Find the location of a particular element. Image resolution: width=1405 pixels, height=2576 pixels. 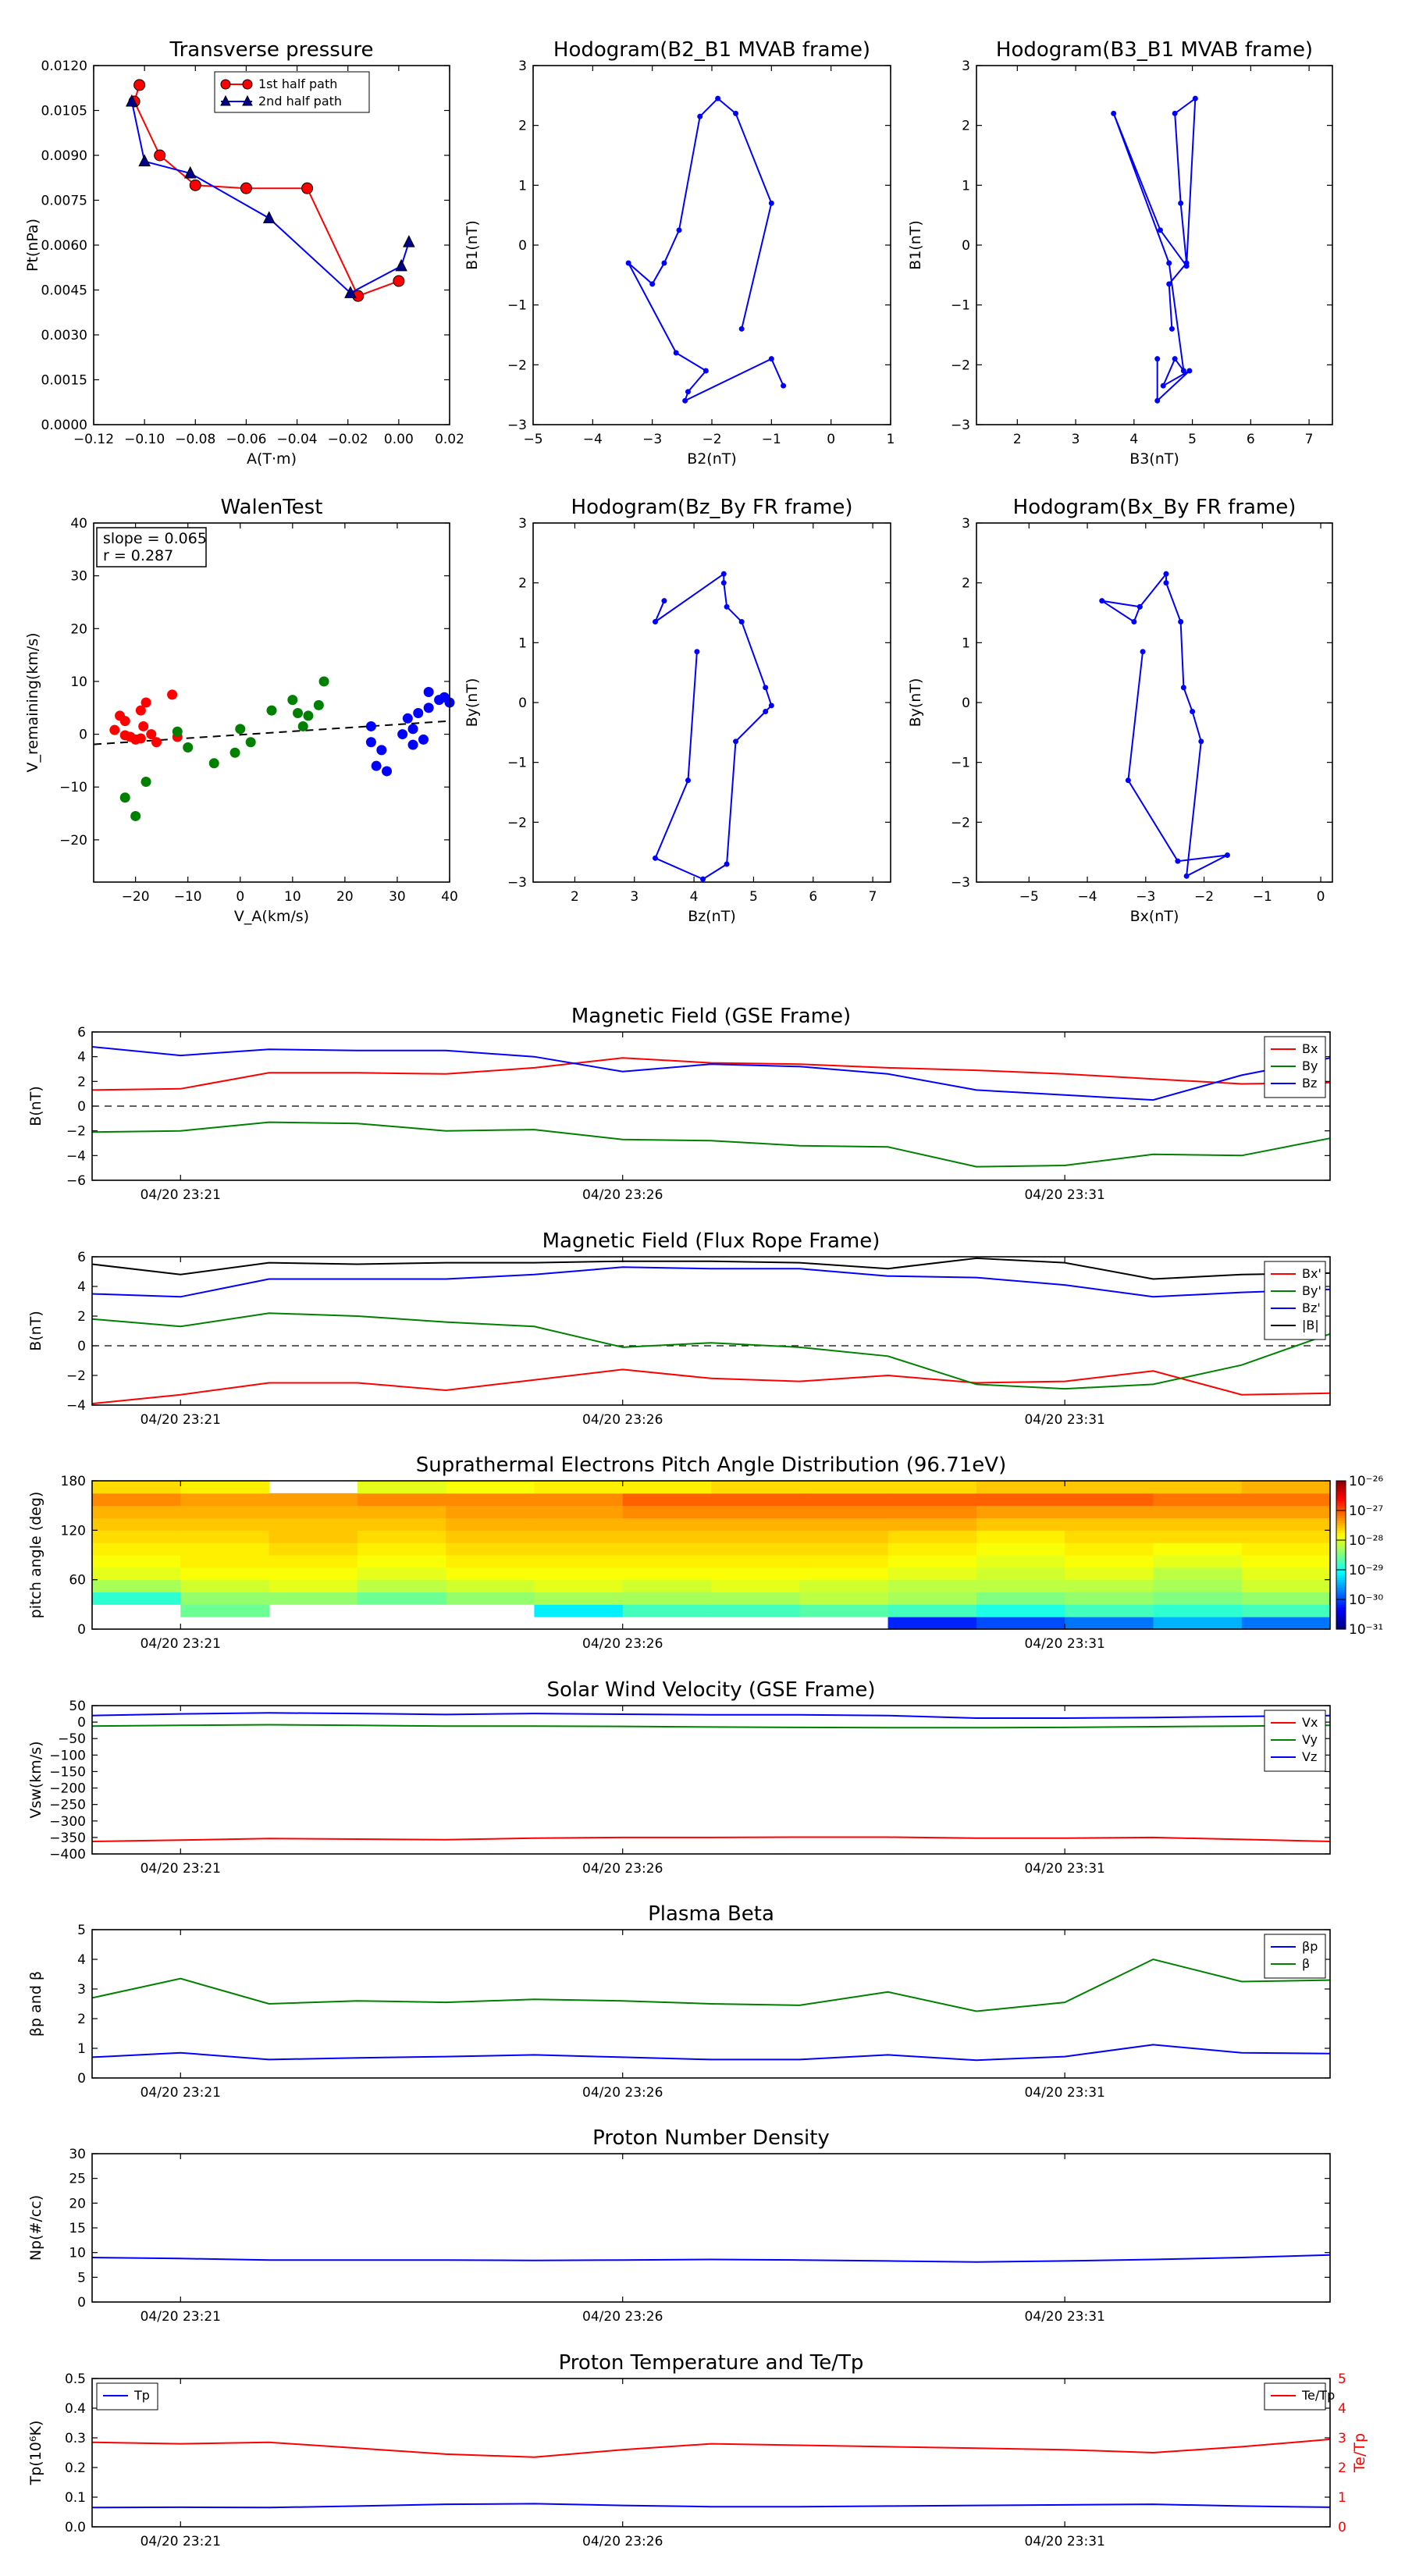

legend-label: By is located at coordinates (1310, 1066).